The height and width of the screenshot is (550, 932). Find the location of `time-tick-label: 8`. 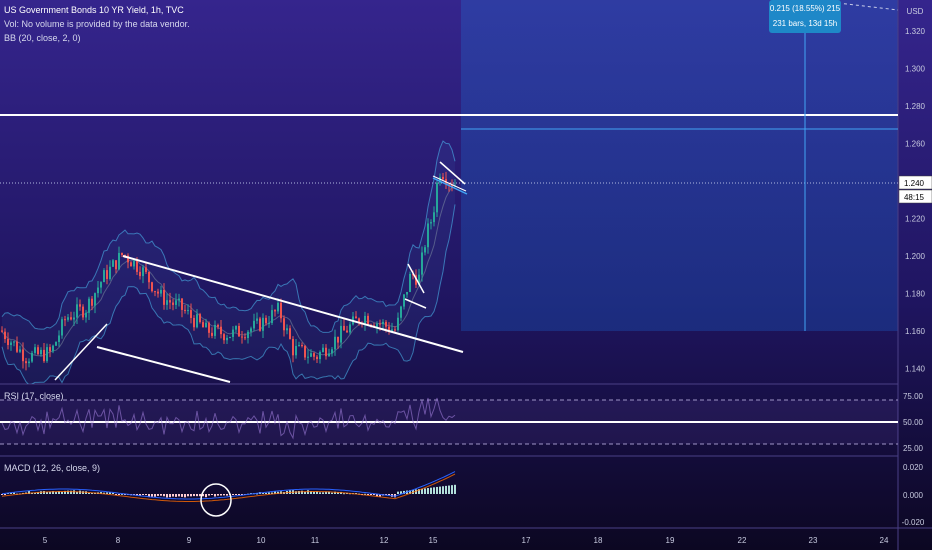

time-tick-label: 8 is located at coordinates (118, 540).